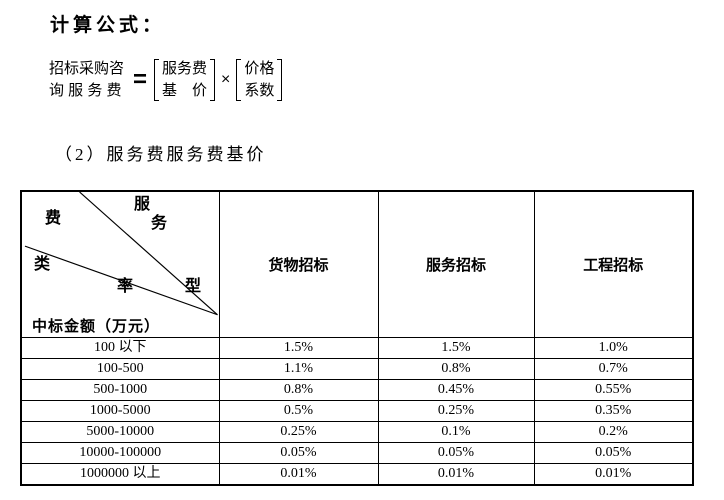  I want to click on row-label: 5000-10000, so click(120, 432).